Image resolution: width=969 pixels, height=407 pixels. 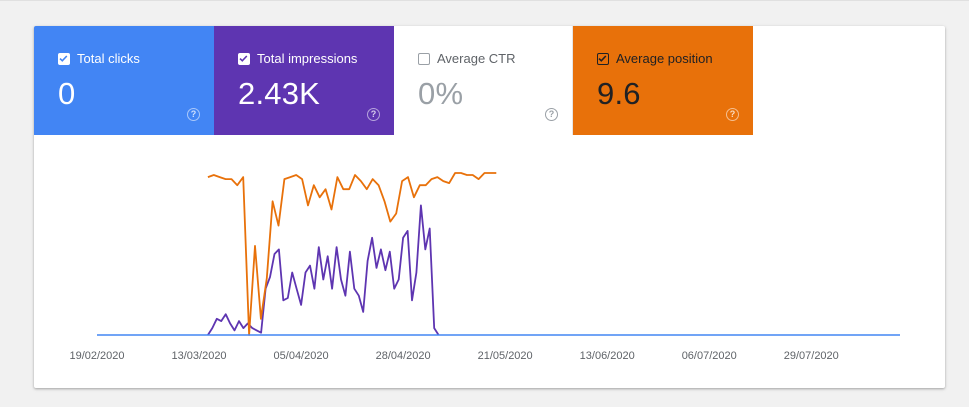 What do you see at coordinates (619, 93) in the screenshot?
I see `metric-value: 9.6` at bounding box center [619, 93].